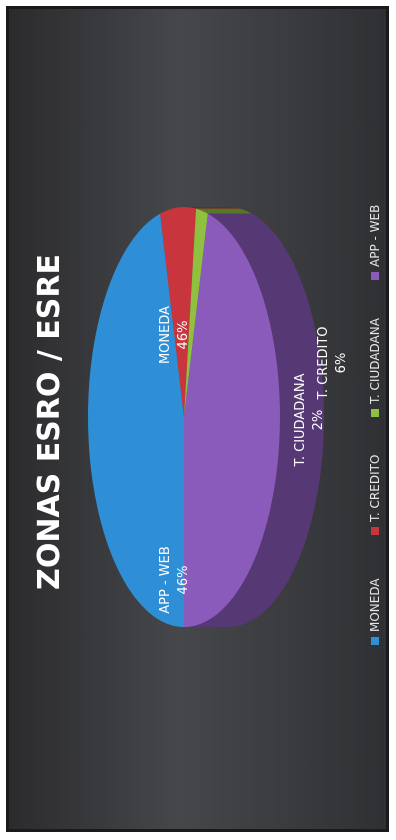 Image resolution: width=396 pixels, height=840 pixels. I want to click on pie-side-t-credito, so click(212, 208).